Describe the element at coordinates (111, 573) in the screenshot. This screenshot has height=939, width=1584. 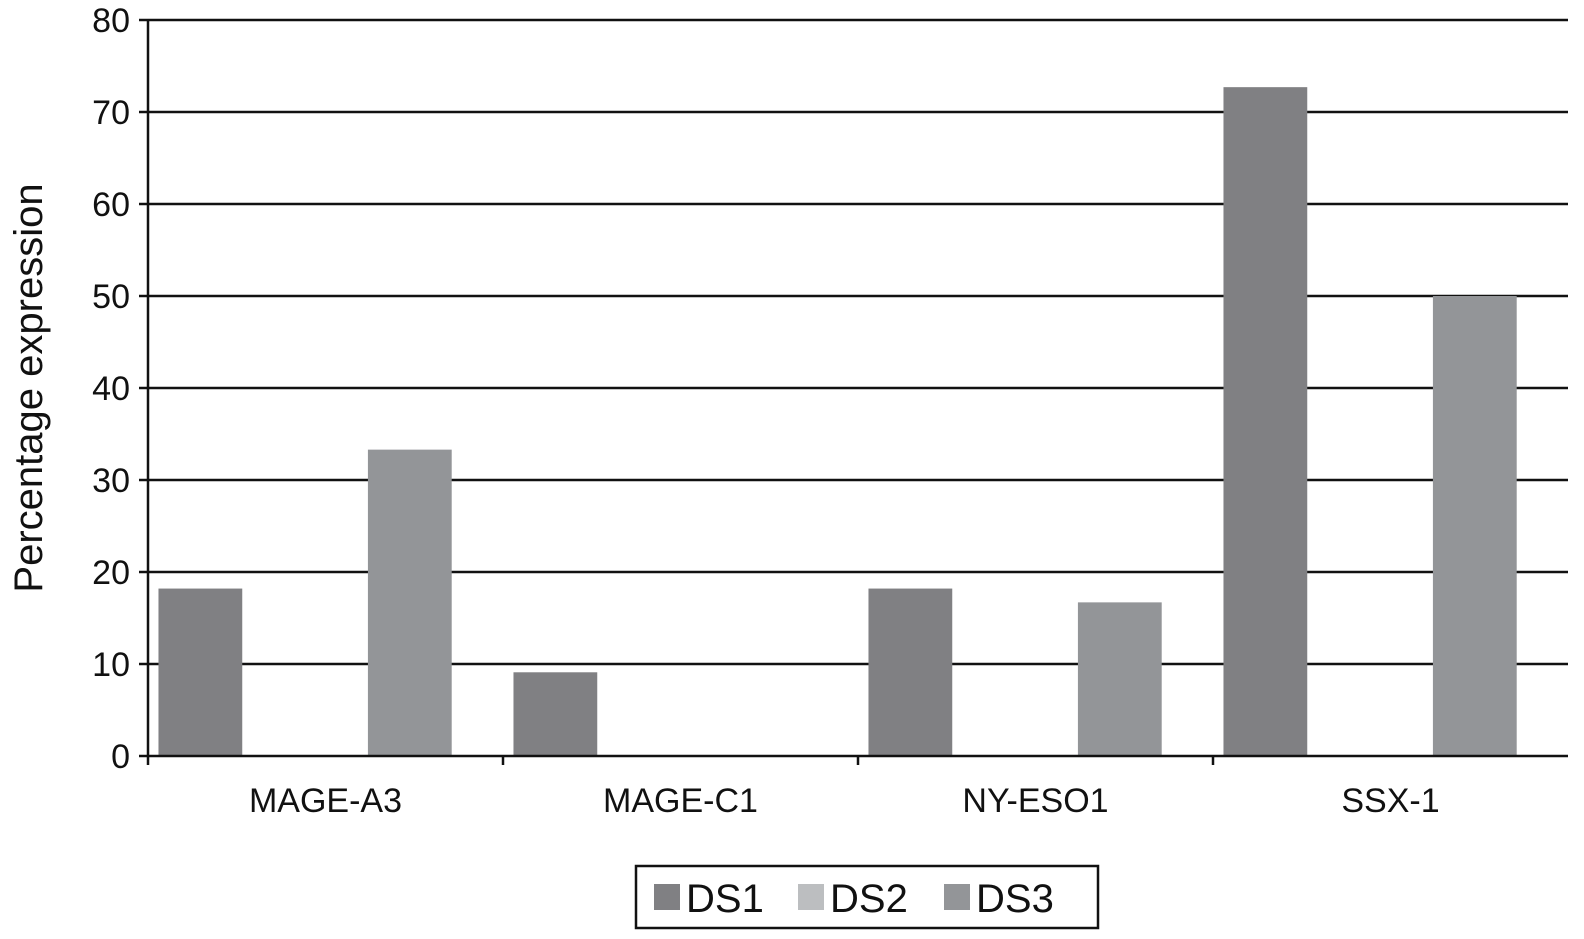
I see `y-tick-label: 20` at that location.